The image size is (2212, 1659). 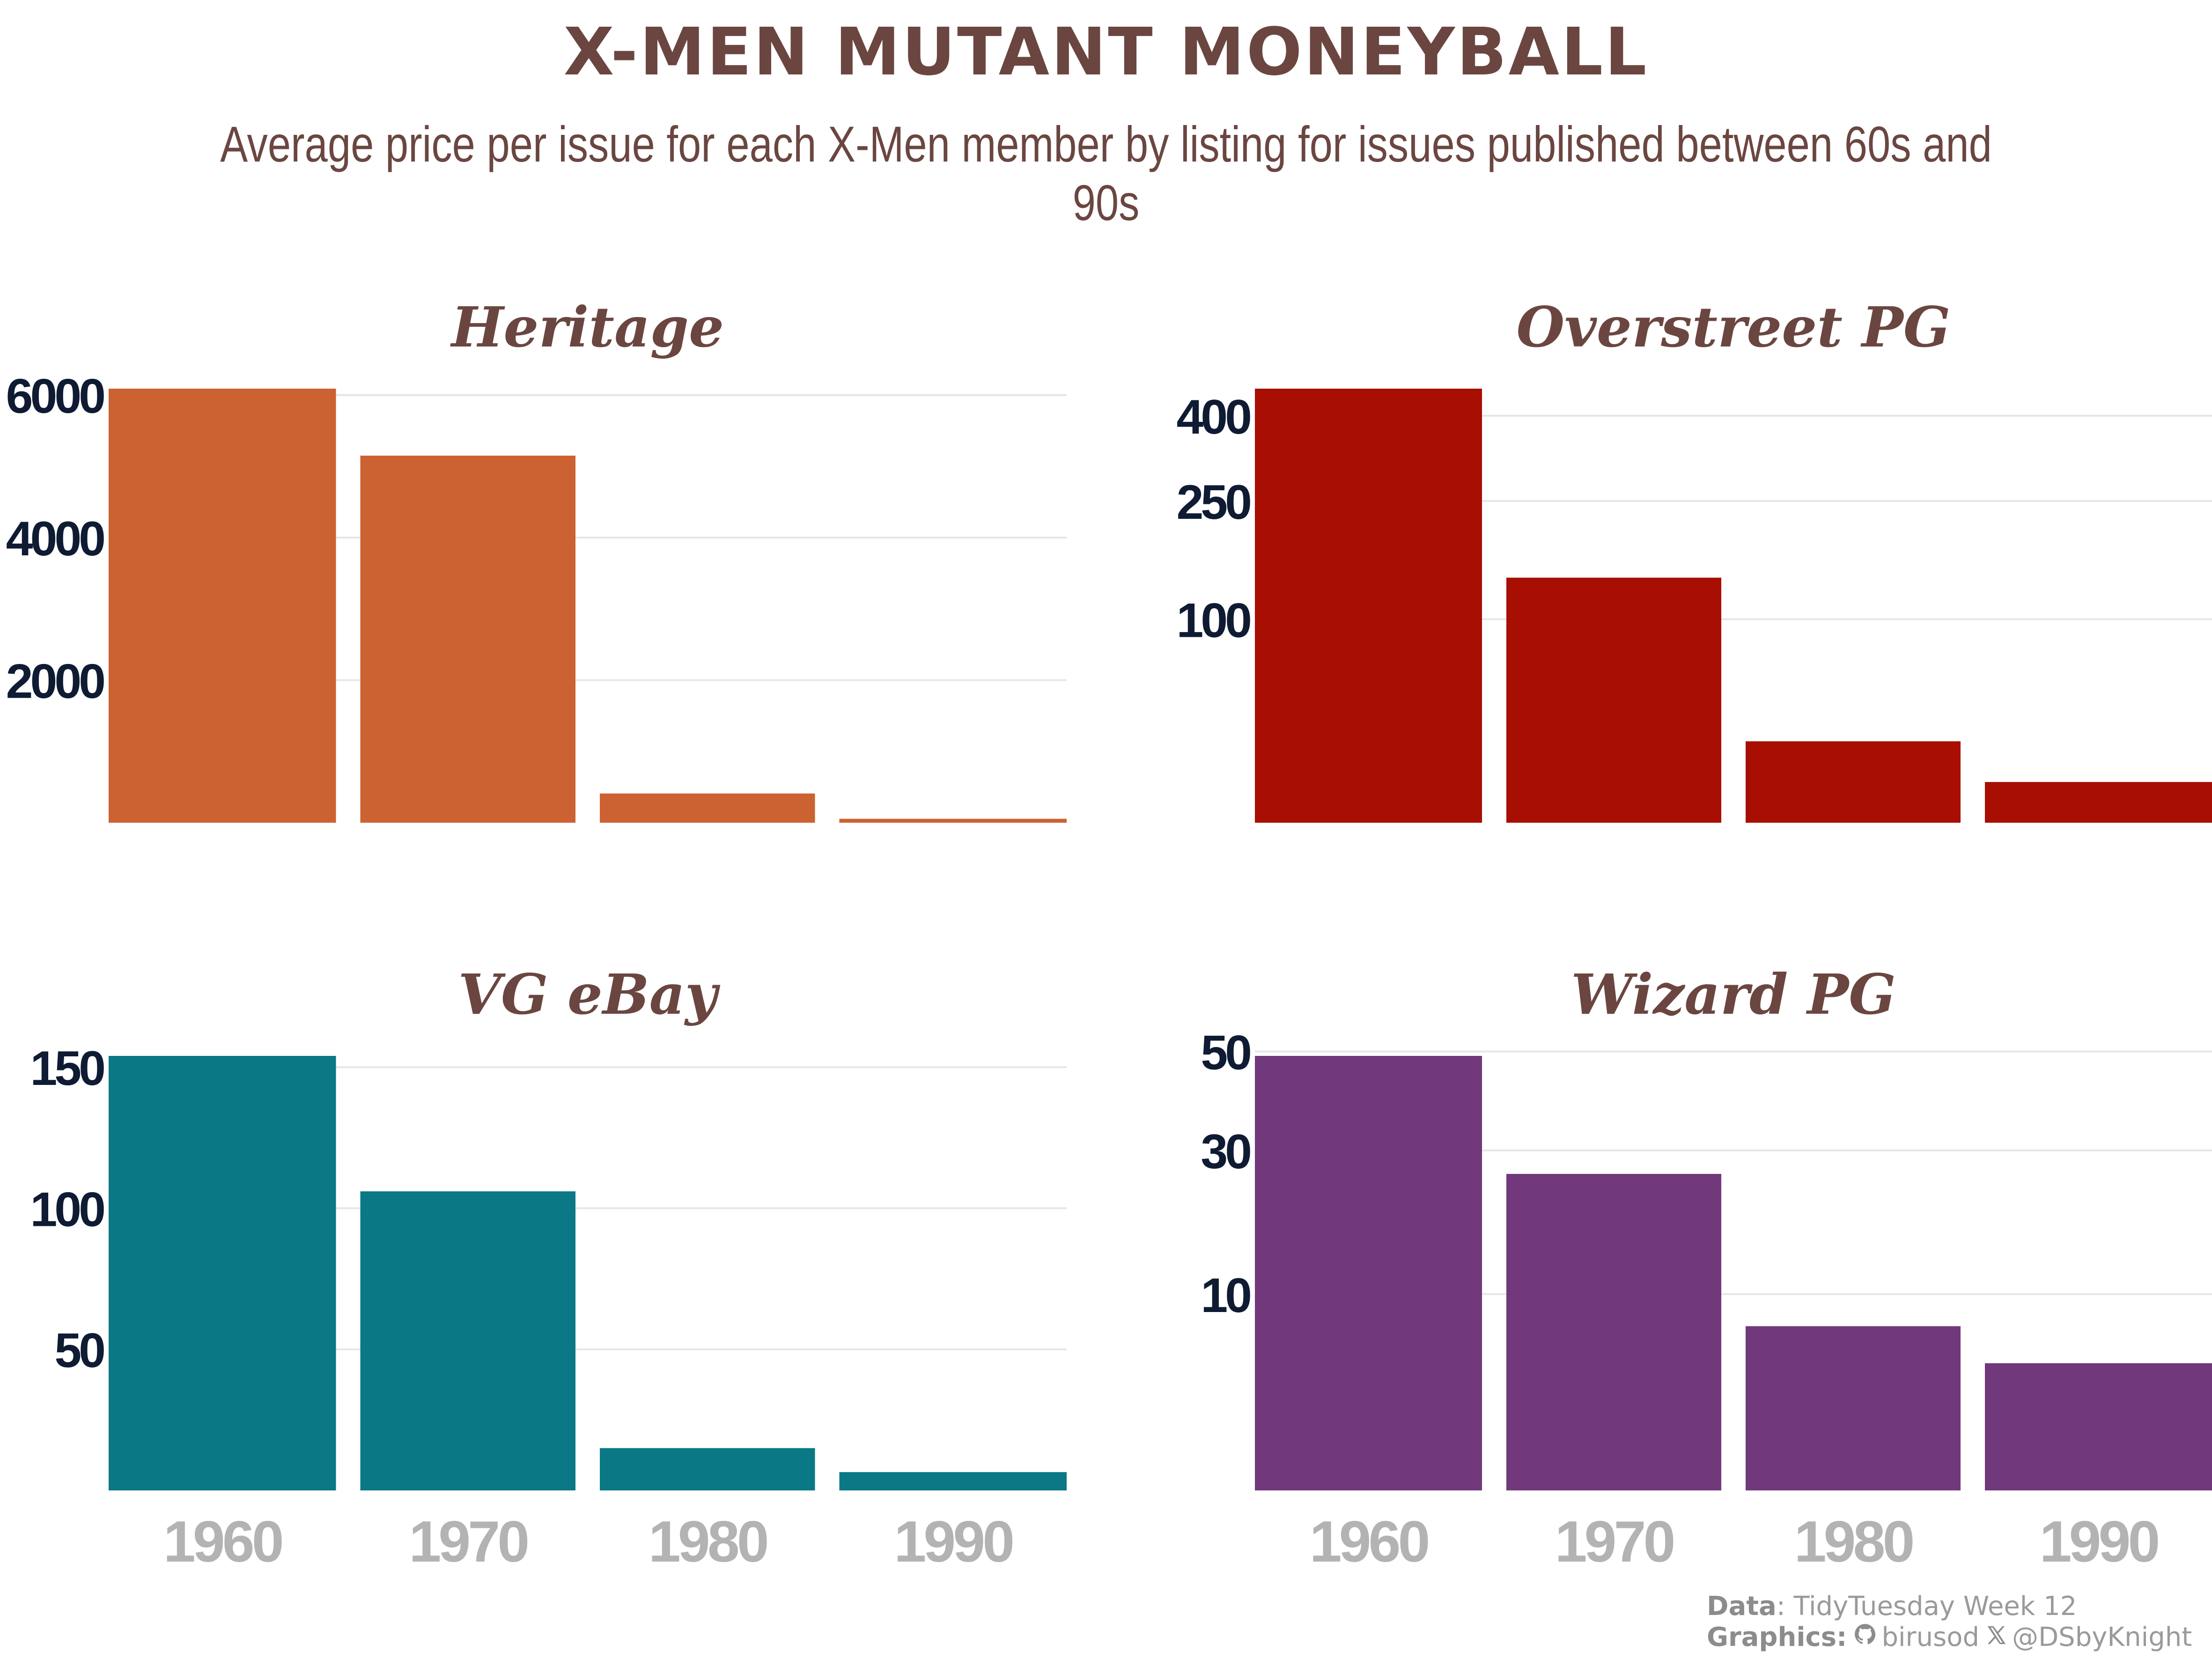 I want to click on bar-overstreet-pg-1970, so click(x=1613, y=700).